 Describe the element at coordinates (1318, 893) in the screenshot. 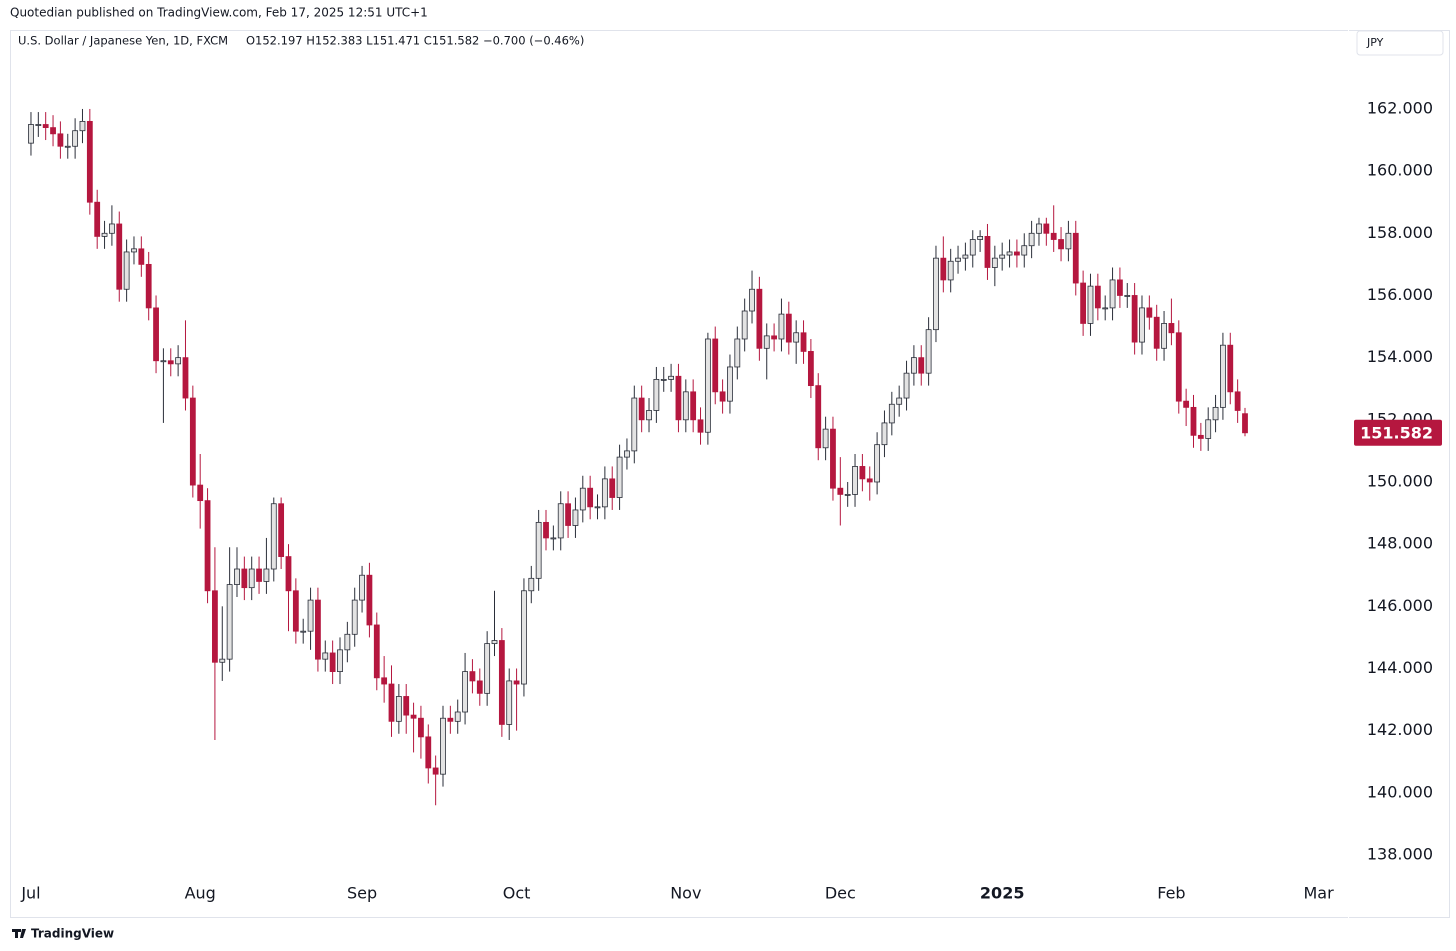

I see `x-tick-label: Mar` at that location.